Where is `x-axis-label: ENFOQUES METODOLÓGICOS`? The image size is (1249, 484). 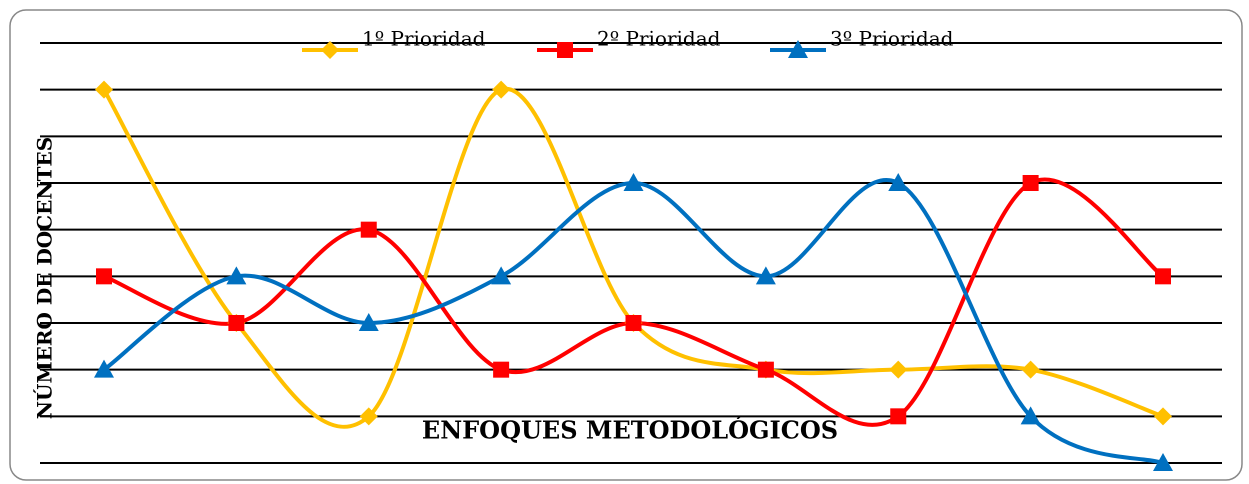 x-axis-label: ENFOQUES METODOLÓGICOS is located at coordinates (630, 430).